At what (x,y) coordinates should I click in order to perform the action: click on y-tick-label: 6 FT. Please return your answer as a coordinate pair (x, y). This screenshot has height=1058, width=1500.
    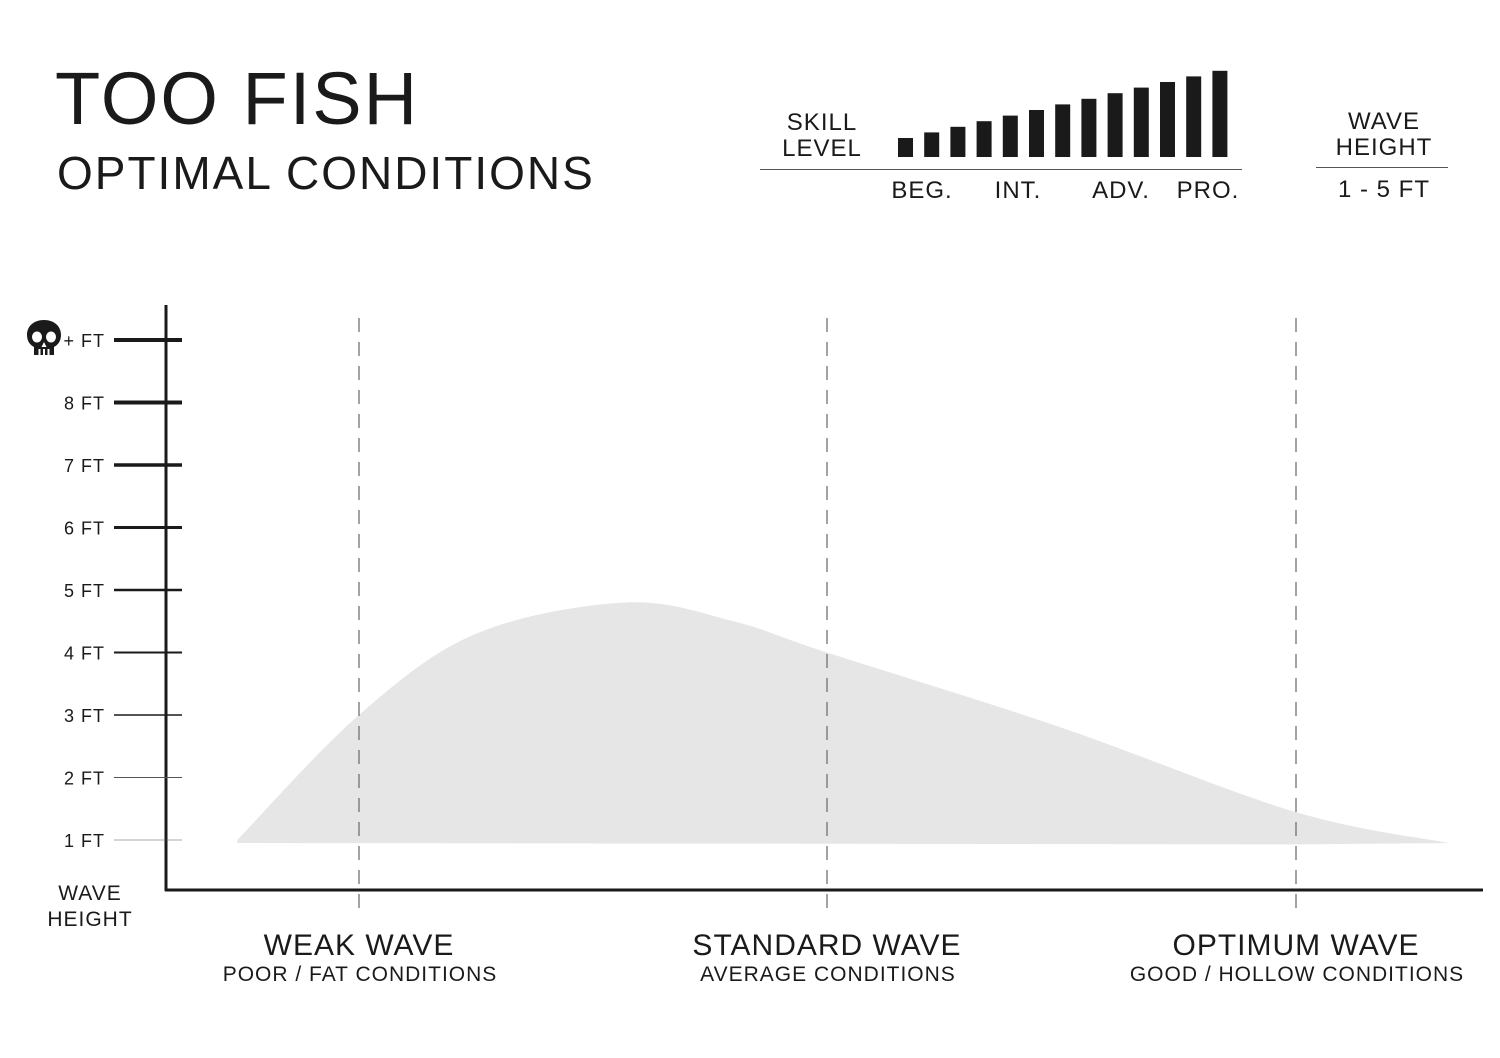
    Looking at the image, I should click on (84, 529).